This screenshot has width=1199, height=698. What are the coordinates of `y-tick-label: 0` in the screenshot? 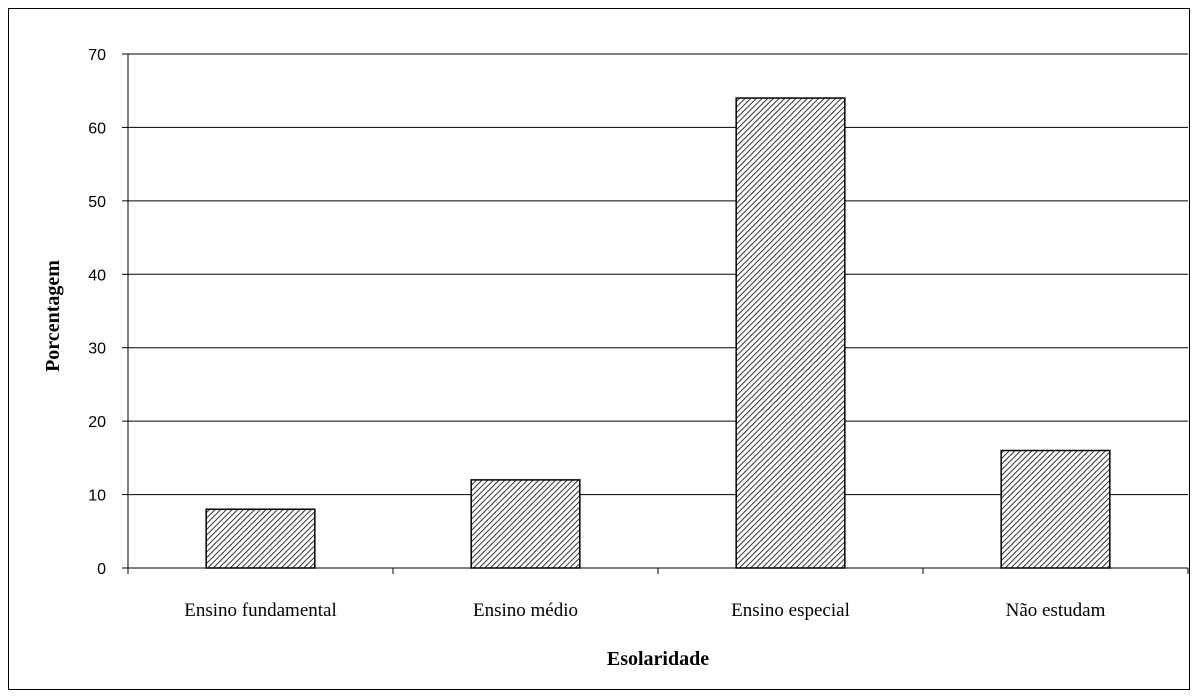 It's located at (101, 569).